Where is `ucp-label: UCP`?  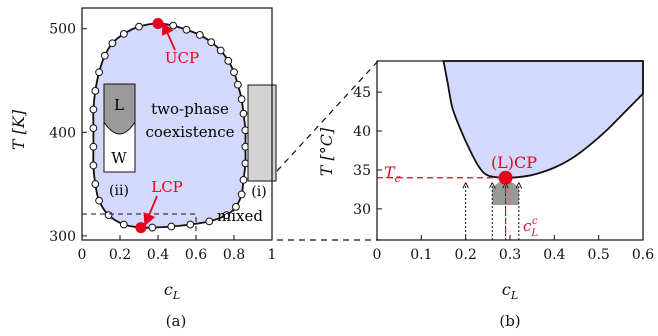 ucp-label: UCP is located at coordinates (182, 58).